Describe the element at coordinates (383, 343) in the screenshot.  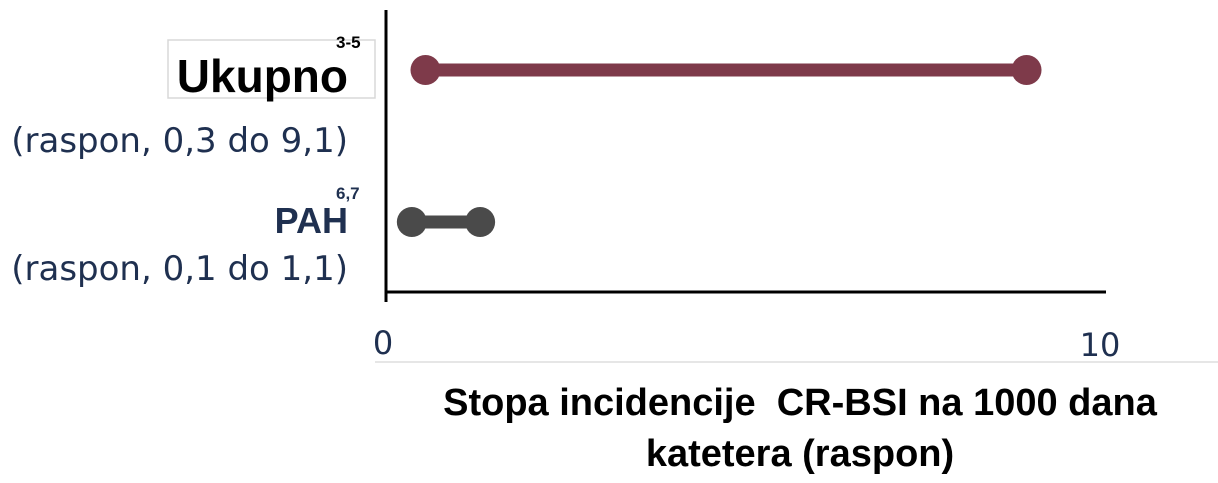
I see `x-tick-label-0: 0` at that location.